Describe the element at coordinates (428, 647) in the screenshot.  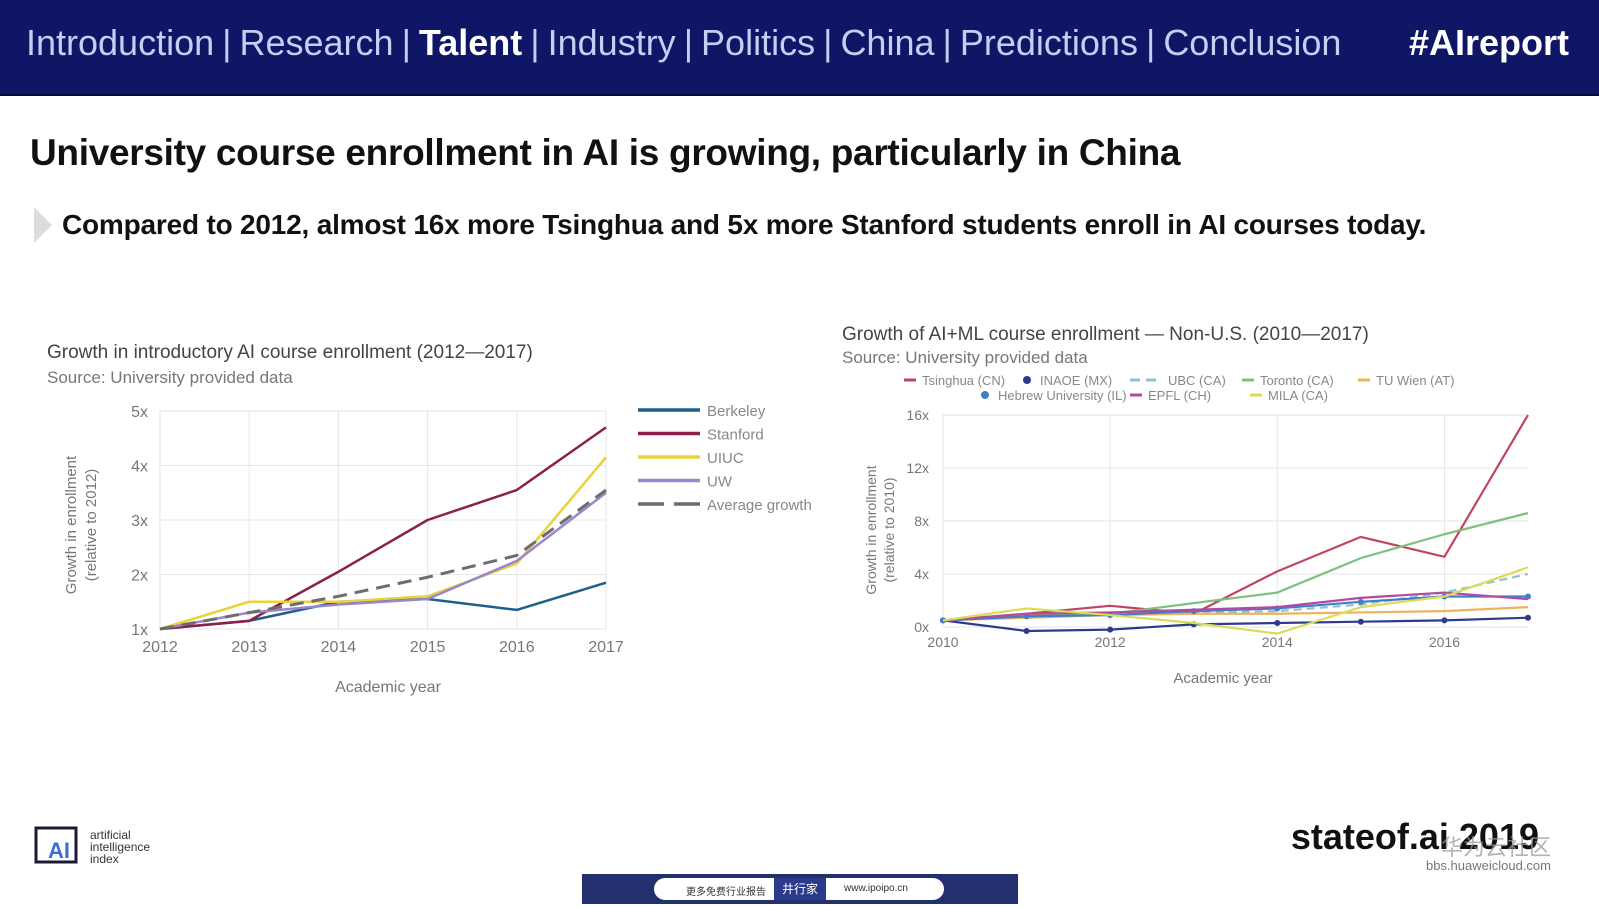
I see `left-x-tick-label: 2015` at that location.